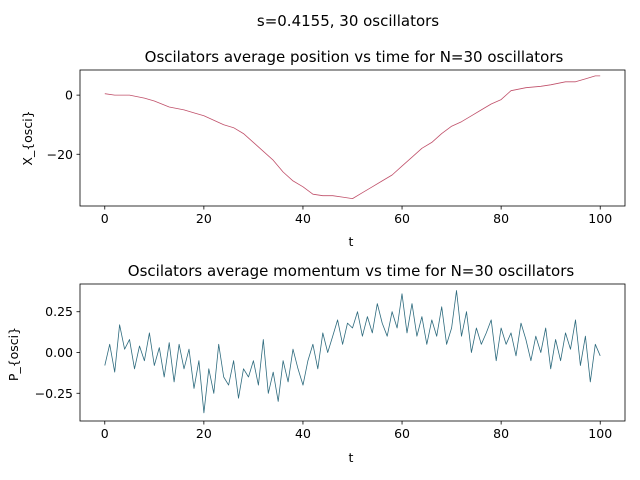 Image resolution: width=640 pixels, height=480 pixels. What do you see at coordinates (402, 433) in the screenshot?
I see `momentum-xtick-label: 60` at bounding box center [402, 433].